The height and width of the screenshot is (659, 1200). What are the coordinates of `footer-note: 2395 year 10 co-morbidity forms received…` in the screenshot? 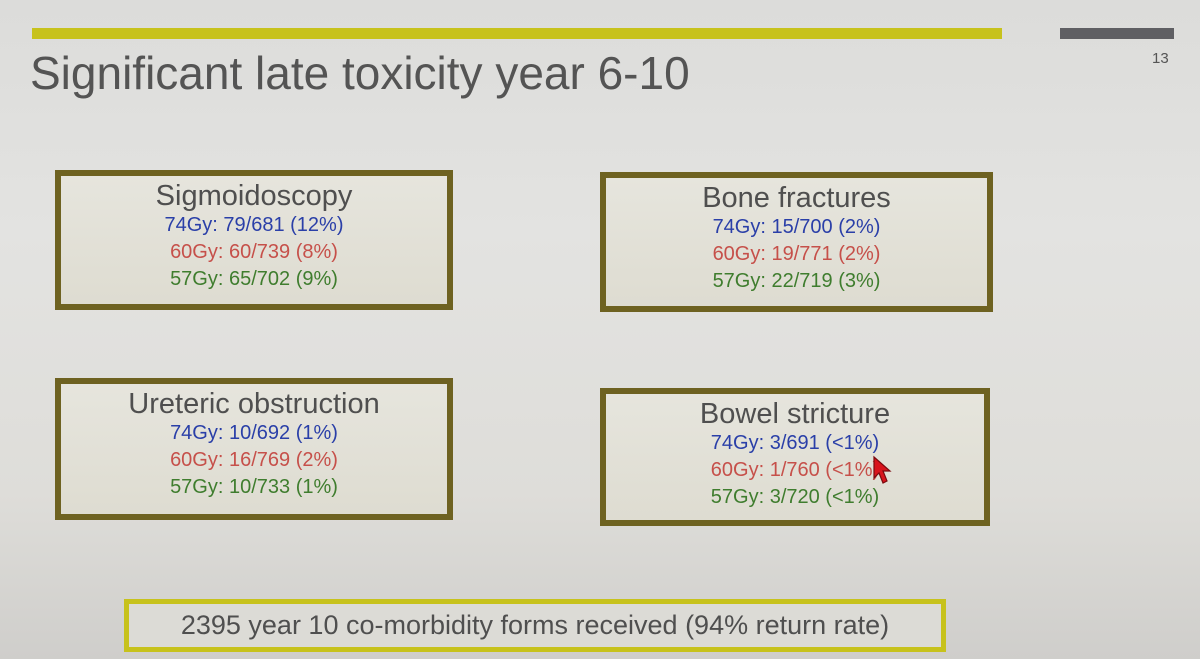 It's located at (535, 625).